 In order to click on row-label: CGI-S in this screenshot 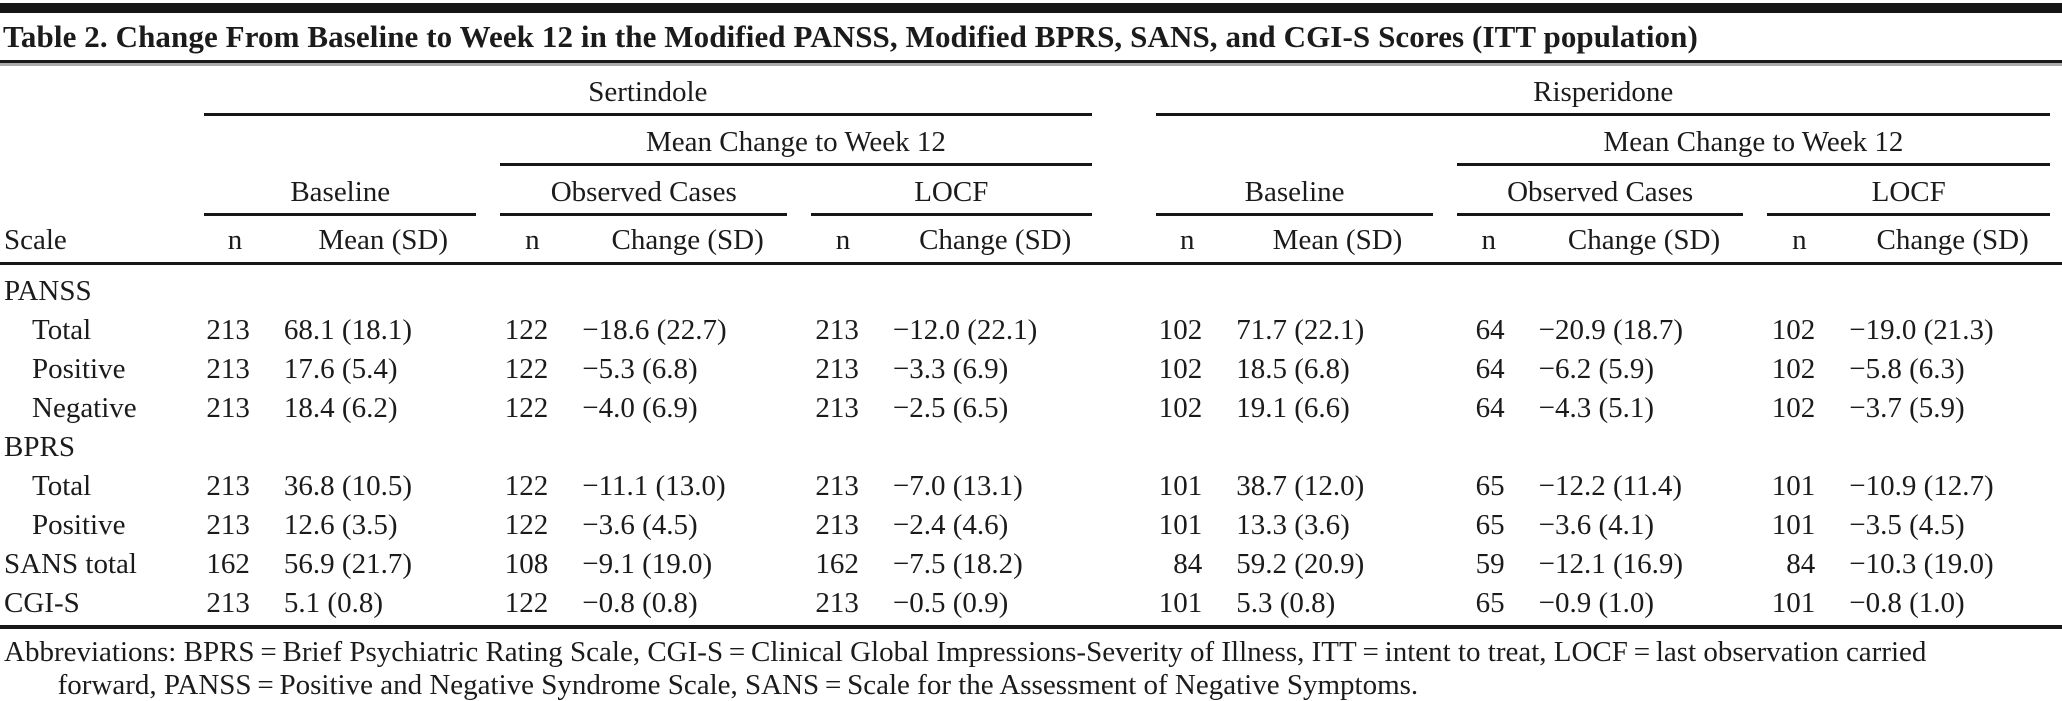, I will do `click(42, 603)`.